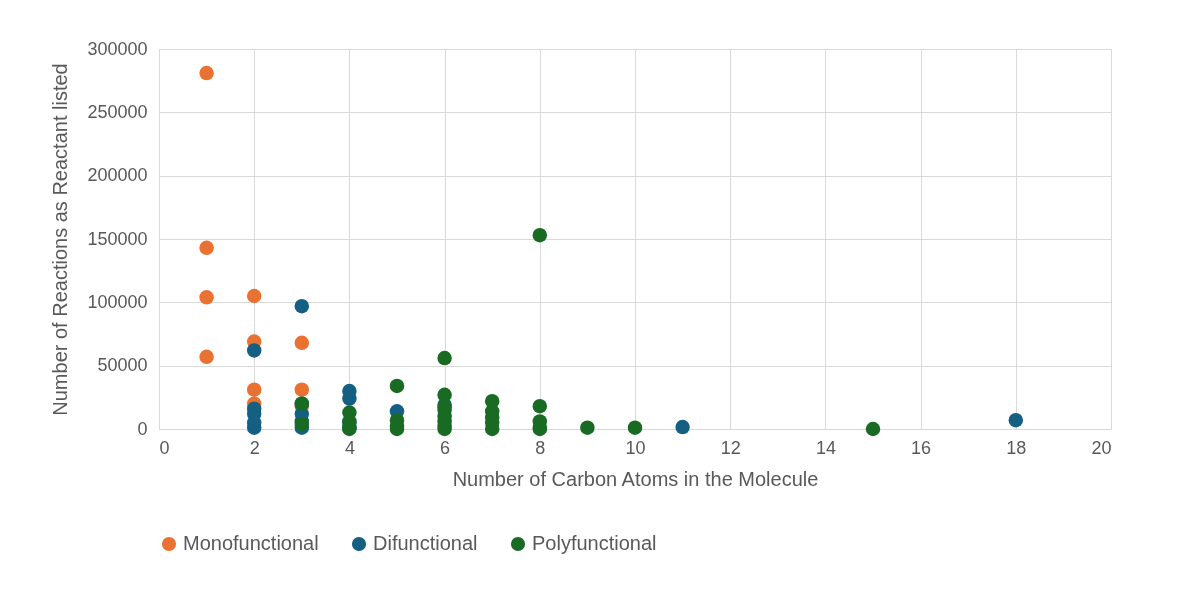  I want to click on legend-label: Monofunctional, so click(251, 543).